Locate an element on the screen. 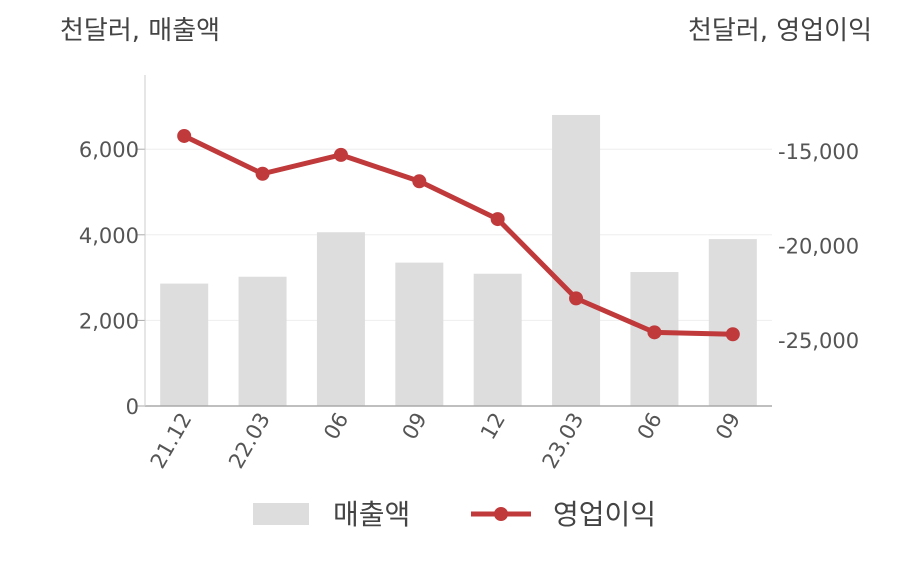 The height and width of the screenshot is (580, 908). legend-swatch-revenue is located at coordinates (281, 514).